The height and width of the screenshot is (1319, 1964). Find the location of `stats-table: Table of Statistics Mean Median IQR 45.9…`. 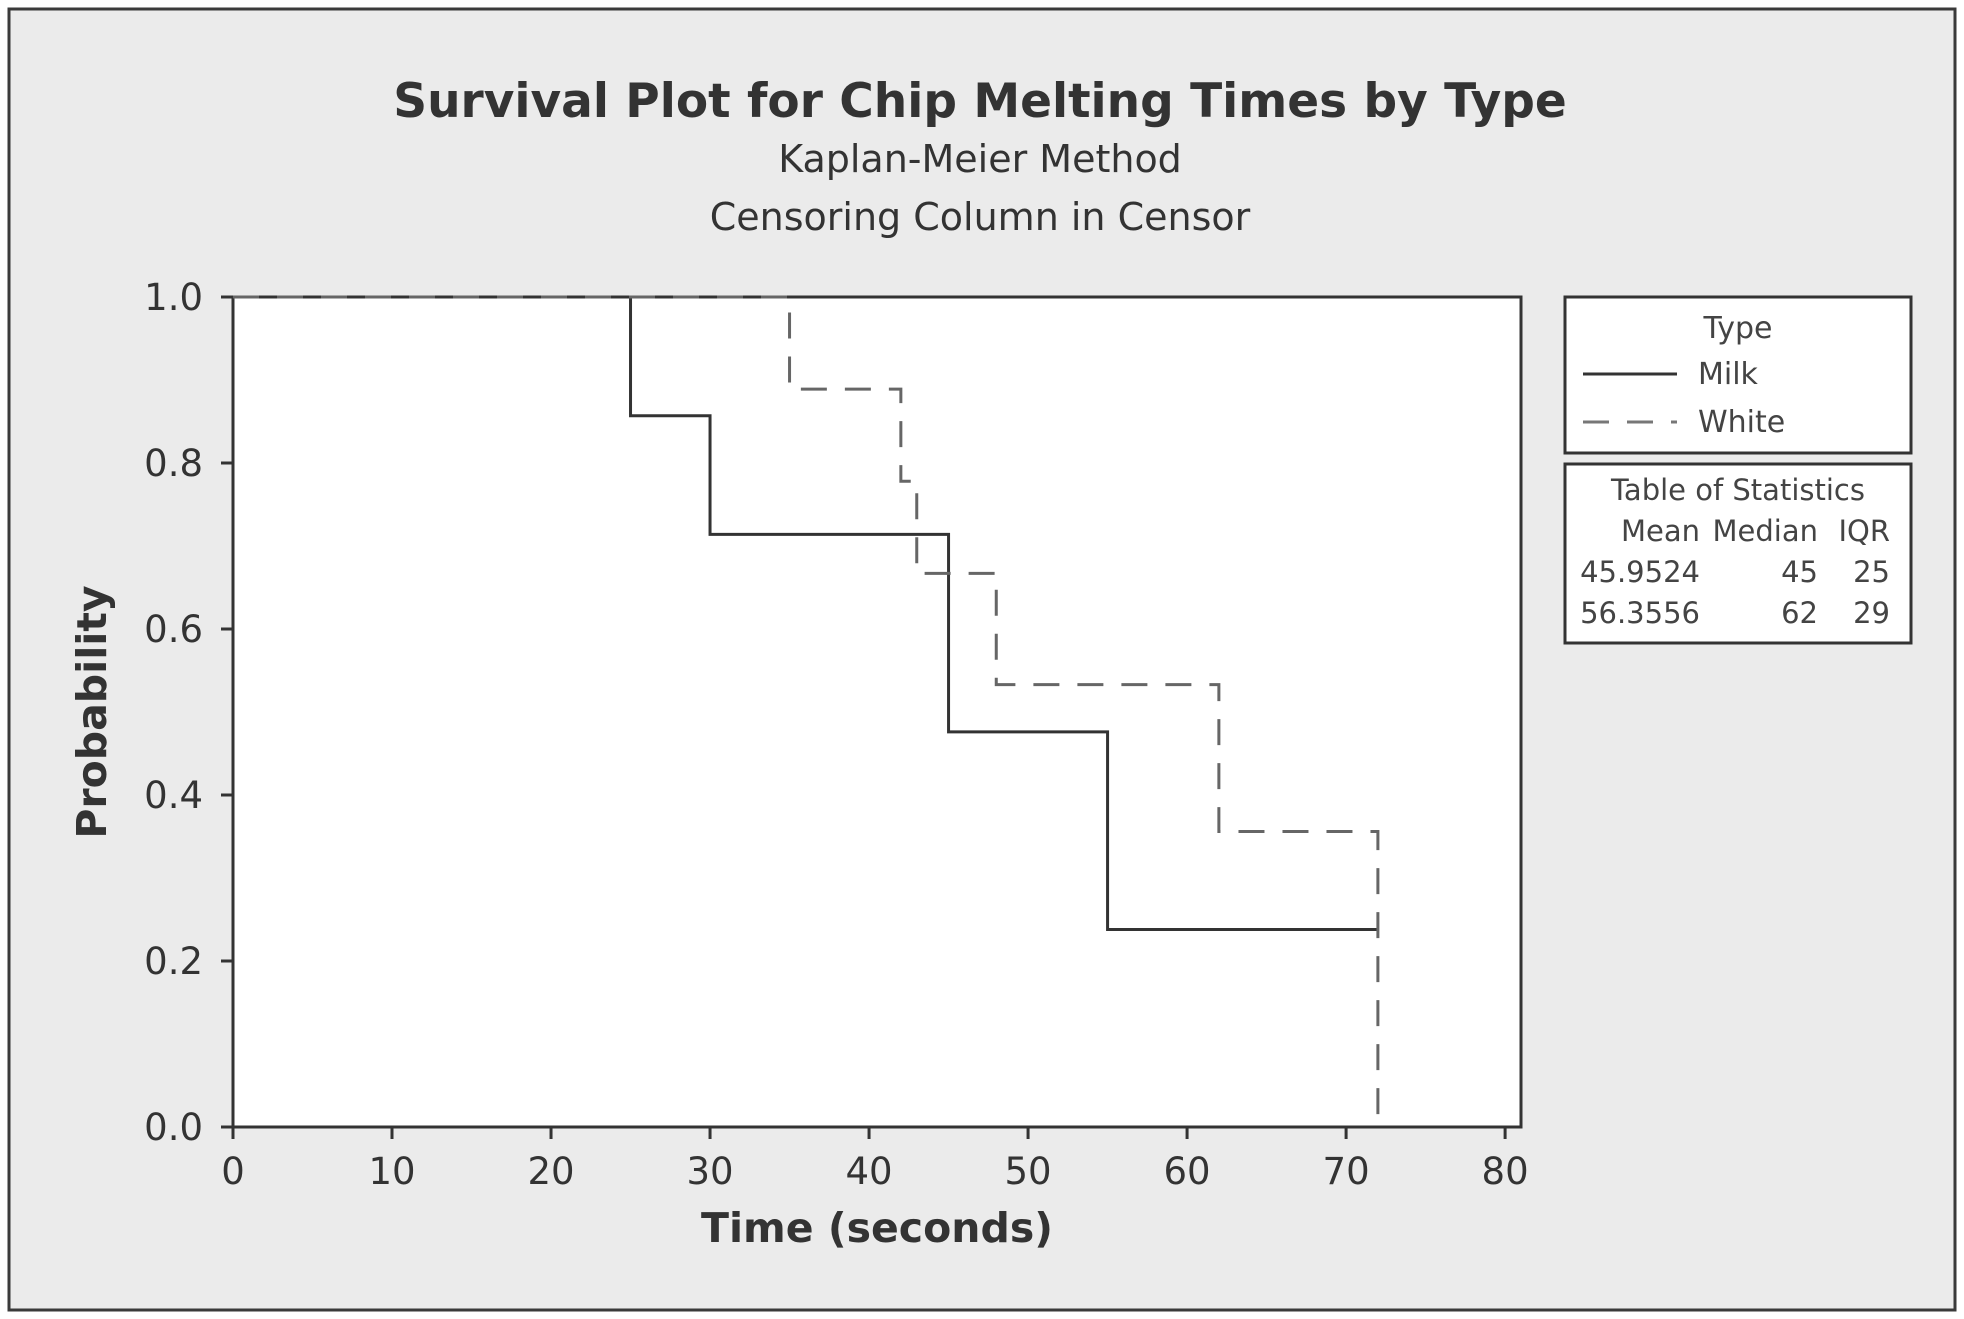

stats-table: Table of Statistics Mean Median IQR 45.9… is located at coordinates (1738, 553).